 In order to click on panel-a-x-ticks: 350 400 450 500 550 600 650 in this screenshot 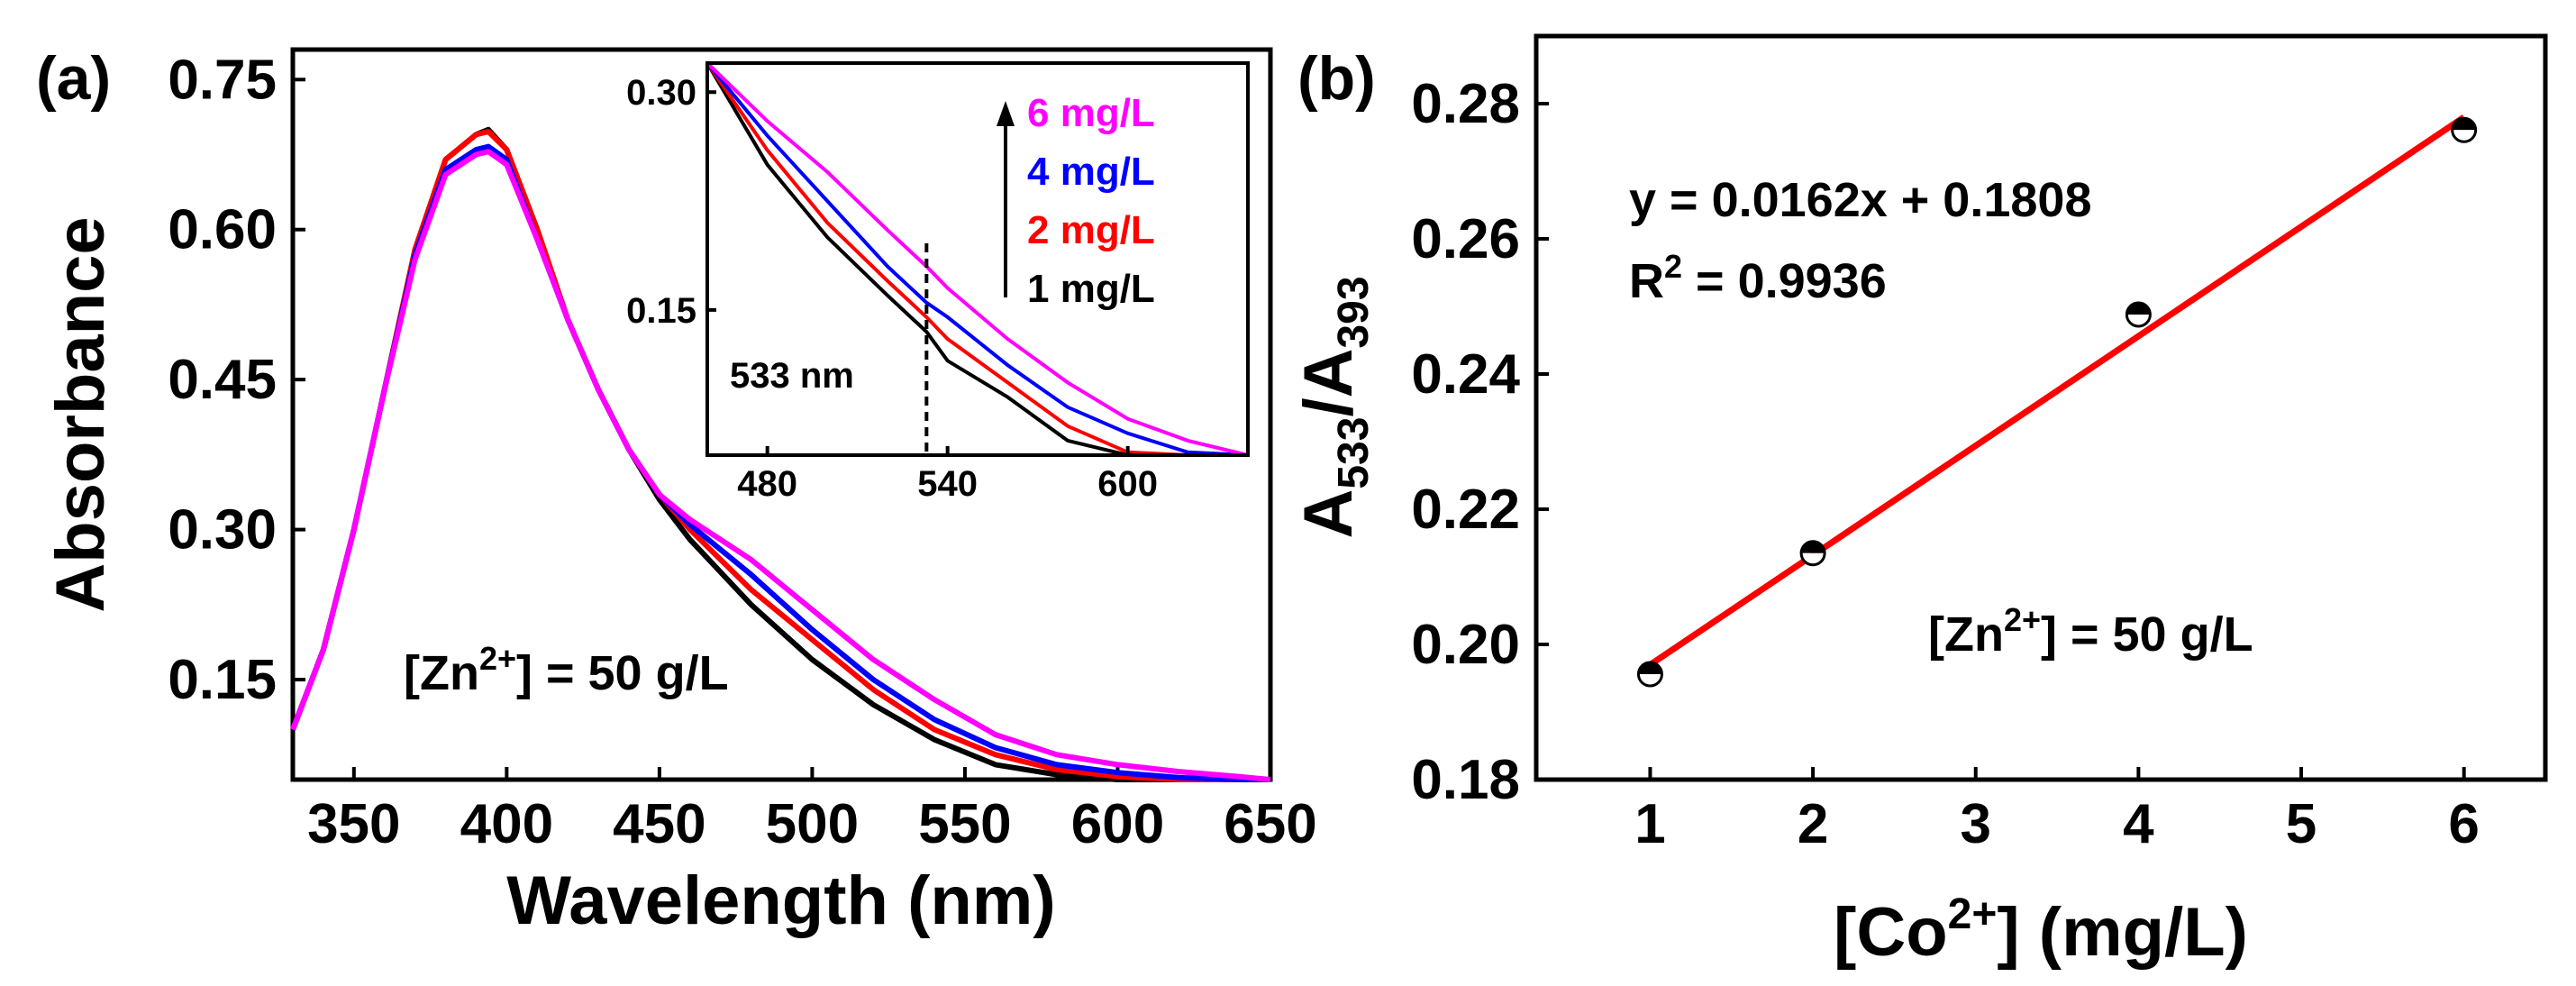, I will do `click(812, 811)`.